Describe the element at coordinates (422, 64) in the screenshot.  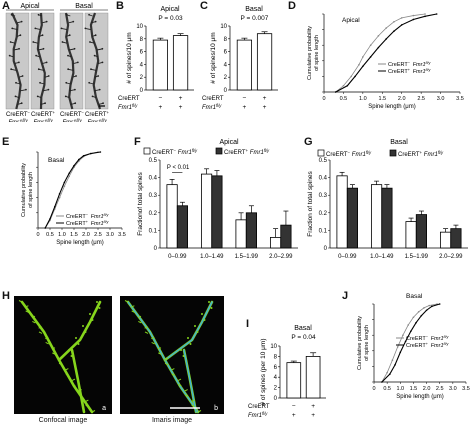
I see `legend-entry-genotype: Fmr1fl/y` at that location.